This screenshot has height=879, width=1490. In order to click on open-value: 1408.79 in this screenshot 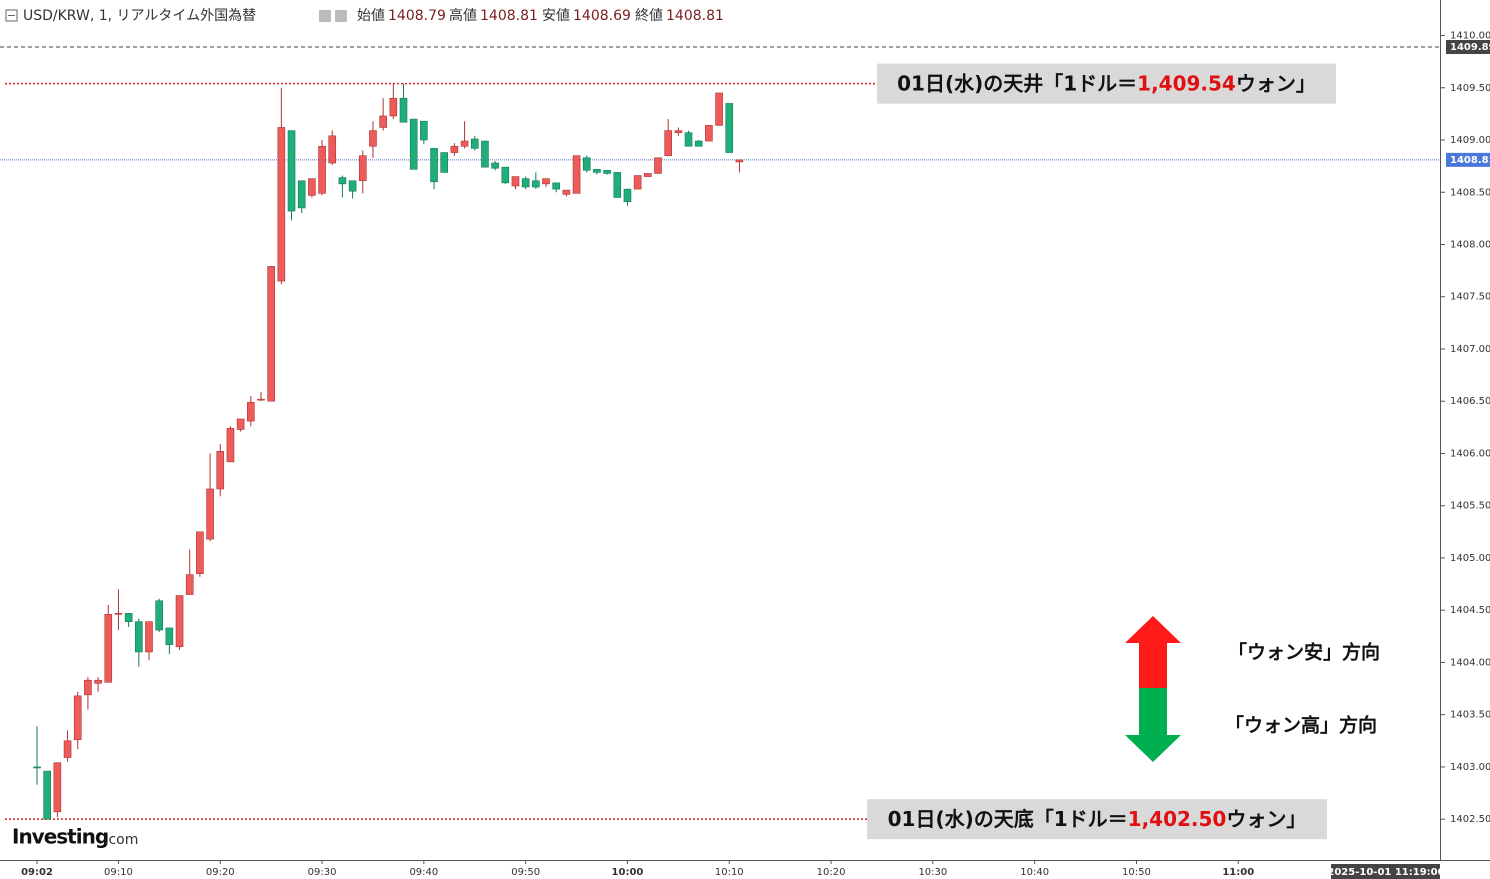, I will do `click(417, 16)`.